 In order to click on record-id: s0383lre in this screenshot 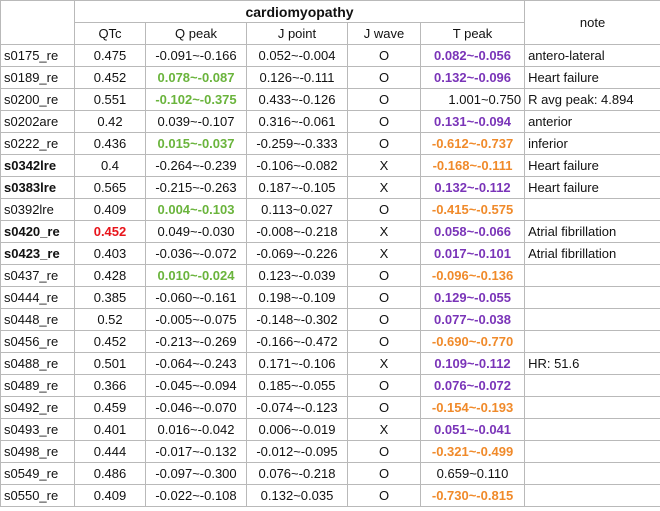, I will do `click(37, 187)`.